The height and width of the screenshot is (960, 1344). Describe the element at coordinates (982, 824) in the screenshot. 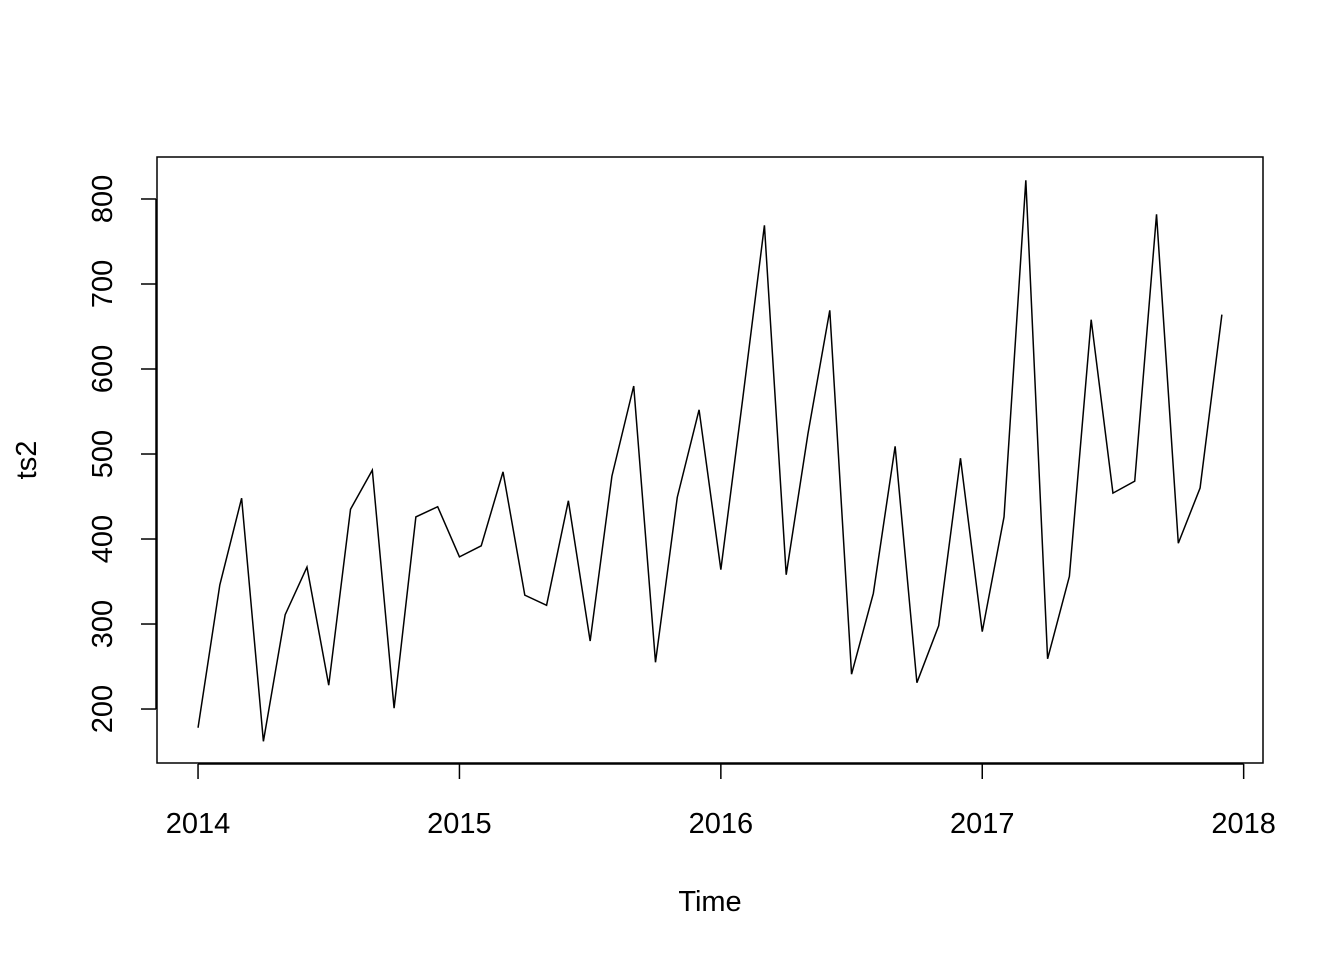

I see `x-tick-label: 2017` at that location.